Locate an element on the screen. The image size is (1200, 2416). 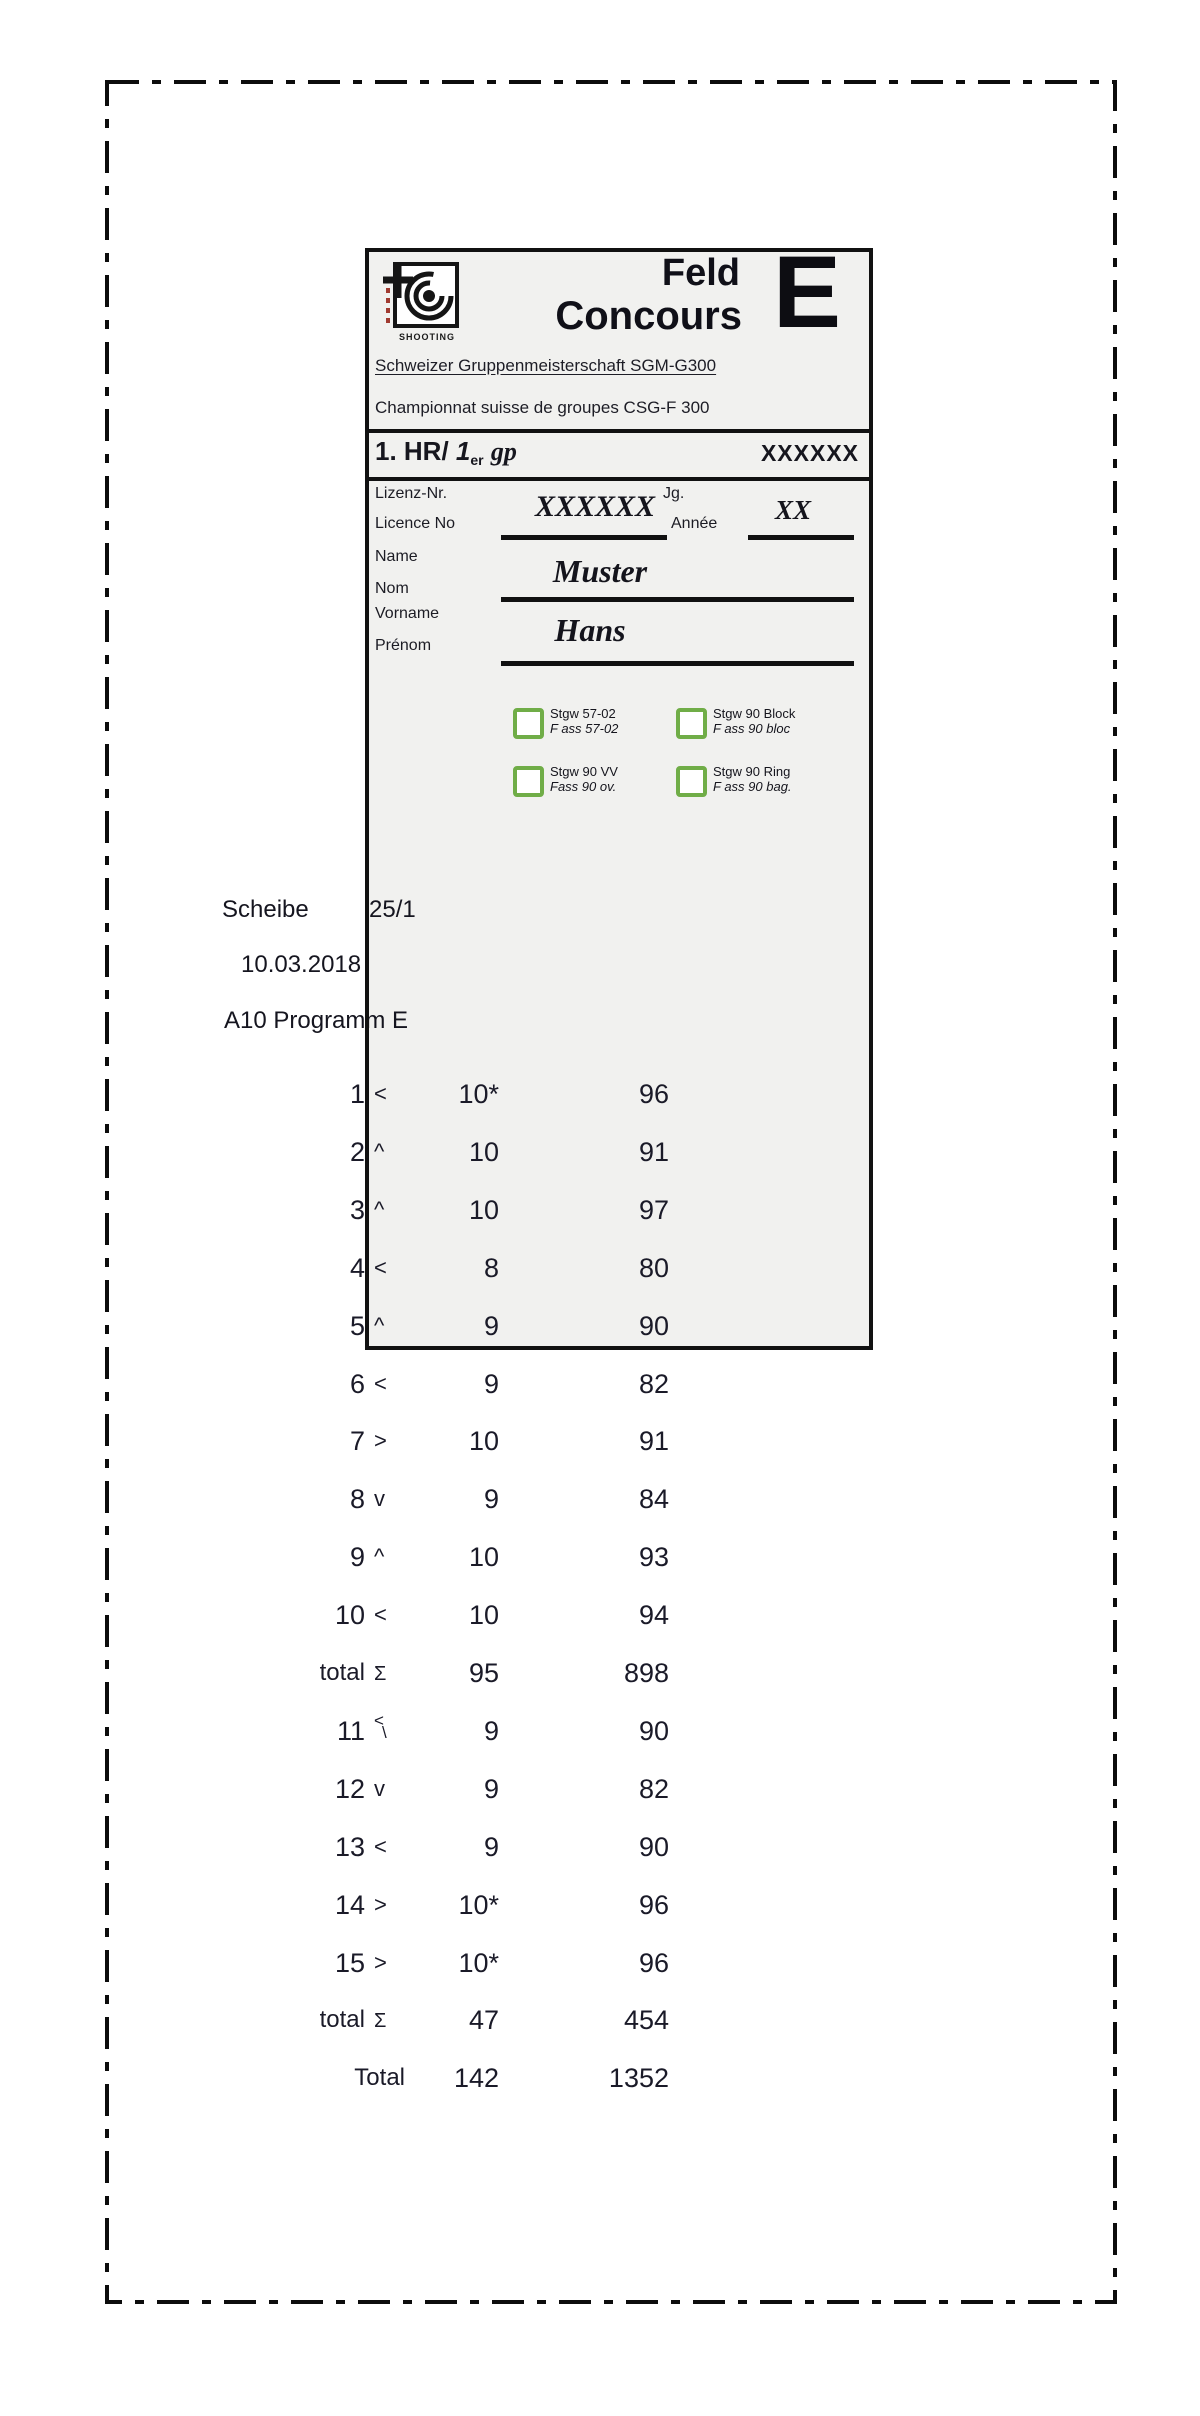
name-label-de: Name is located at coordinates (396, 556).